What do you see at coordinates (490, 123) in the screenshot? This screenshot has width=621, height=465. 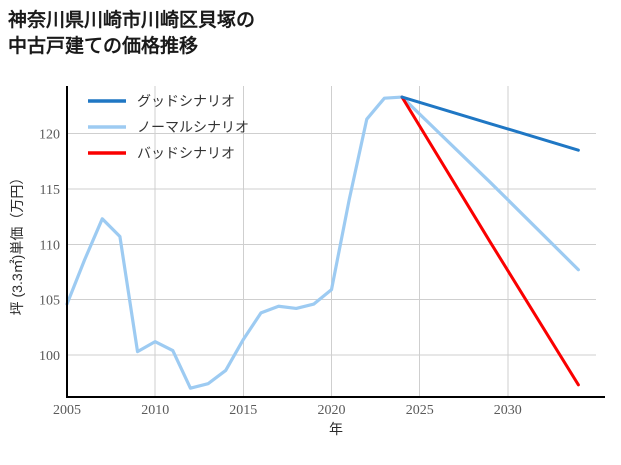 I see `series-line-good` at bounding box center [490, 123].